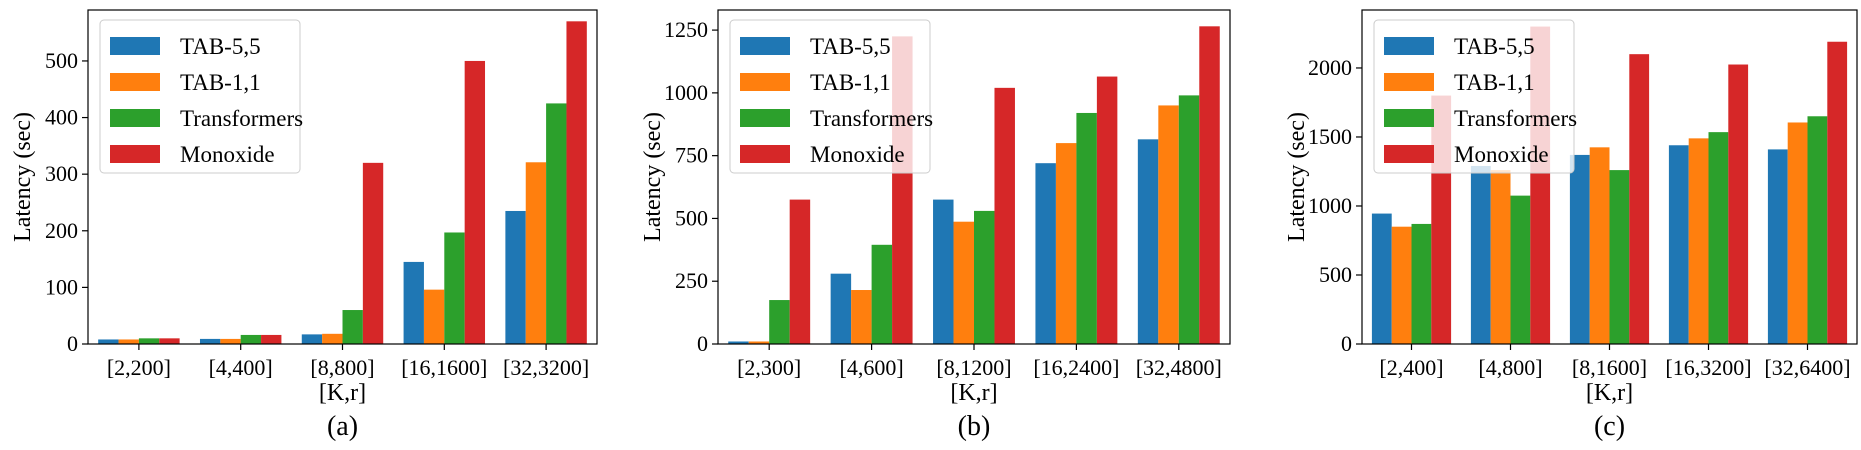 Image resolution: width=1861 pixels, height=450 pixels. Describe the element at coordinates (1330, 136) in the screenshot. I see `y-tick-label: 1500` at that location.